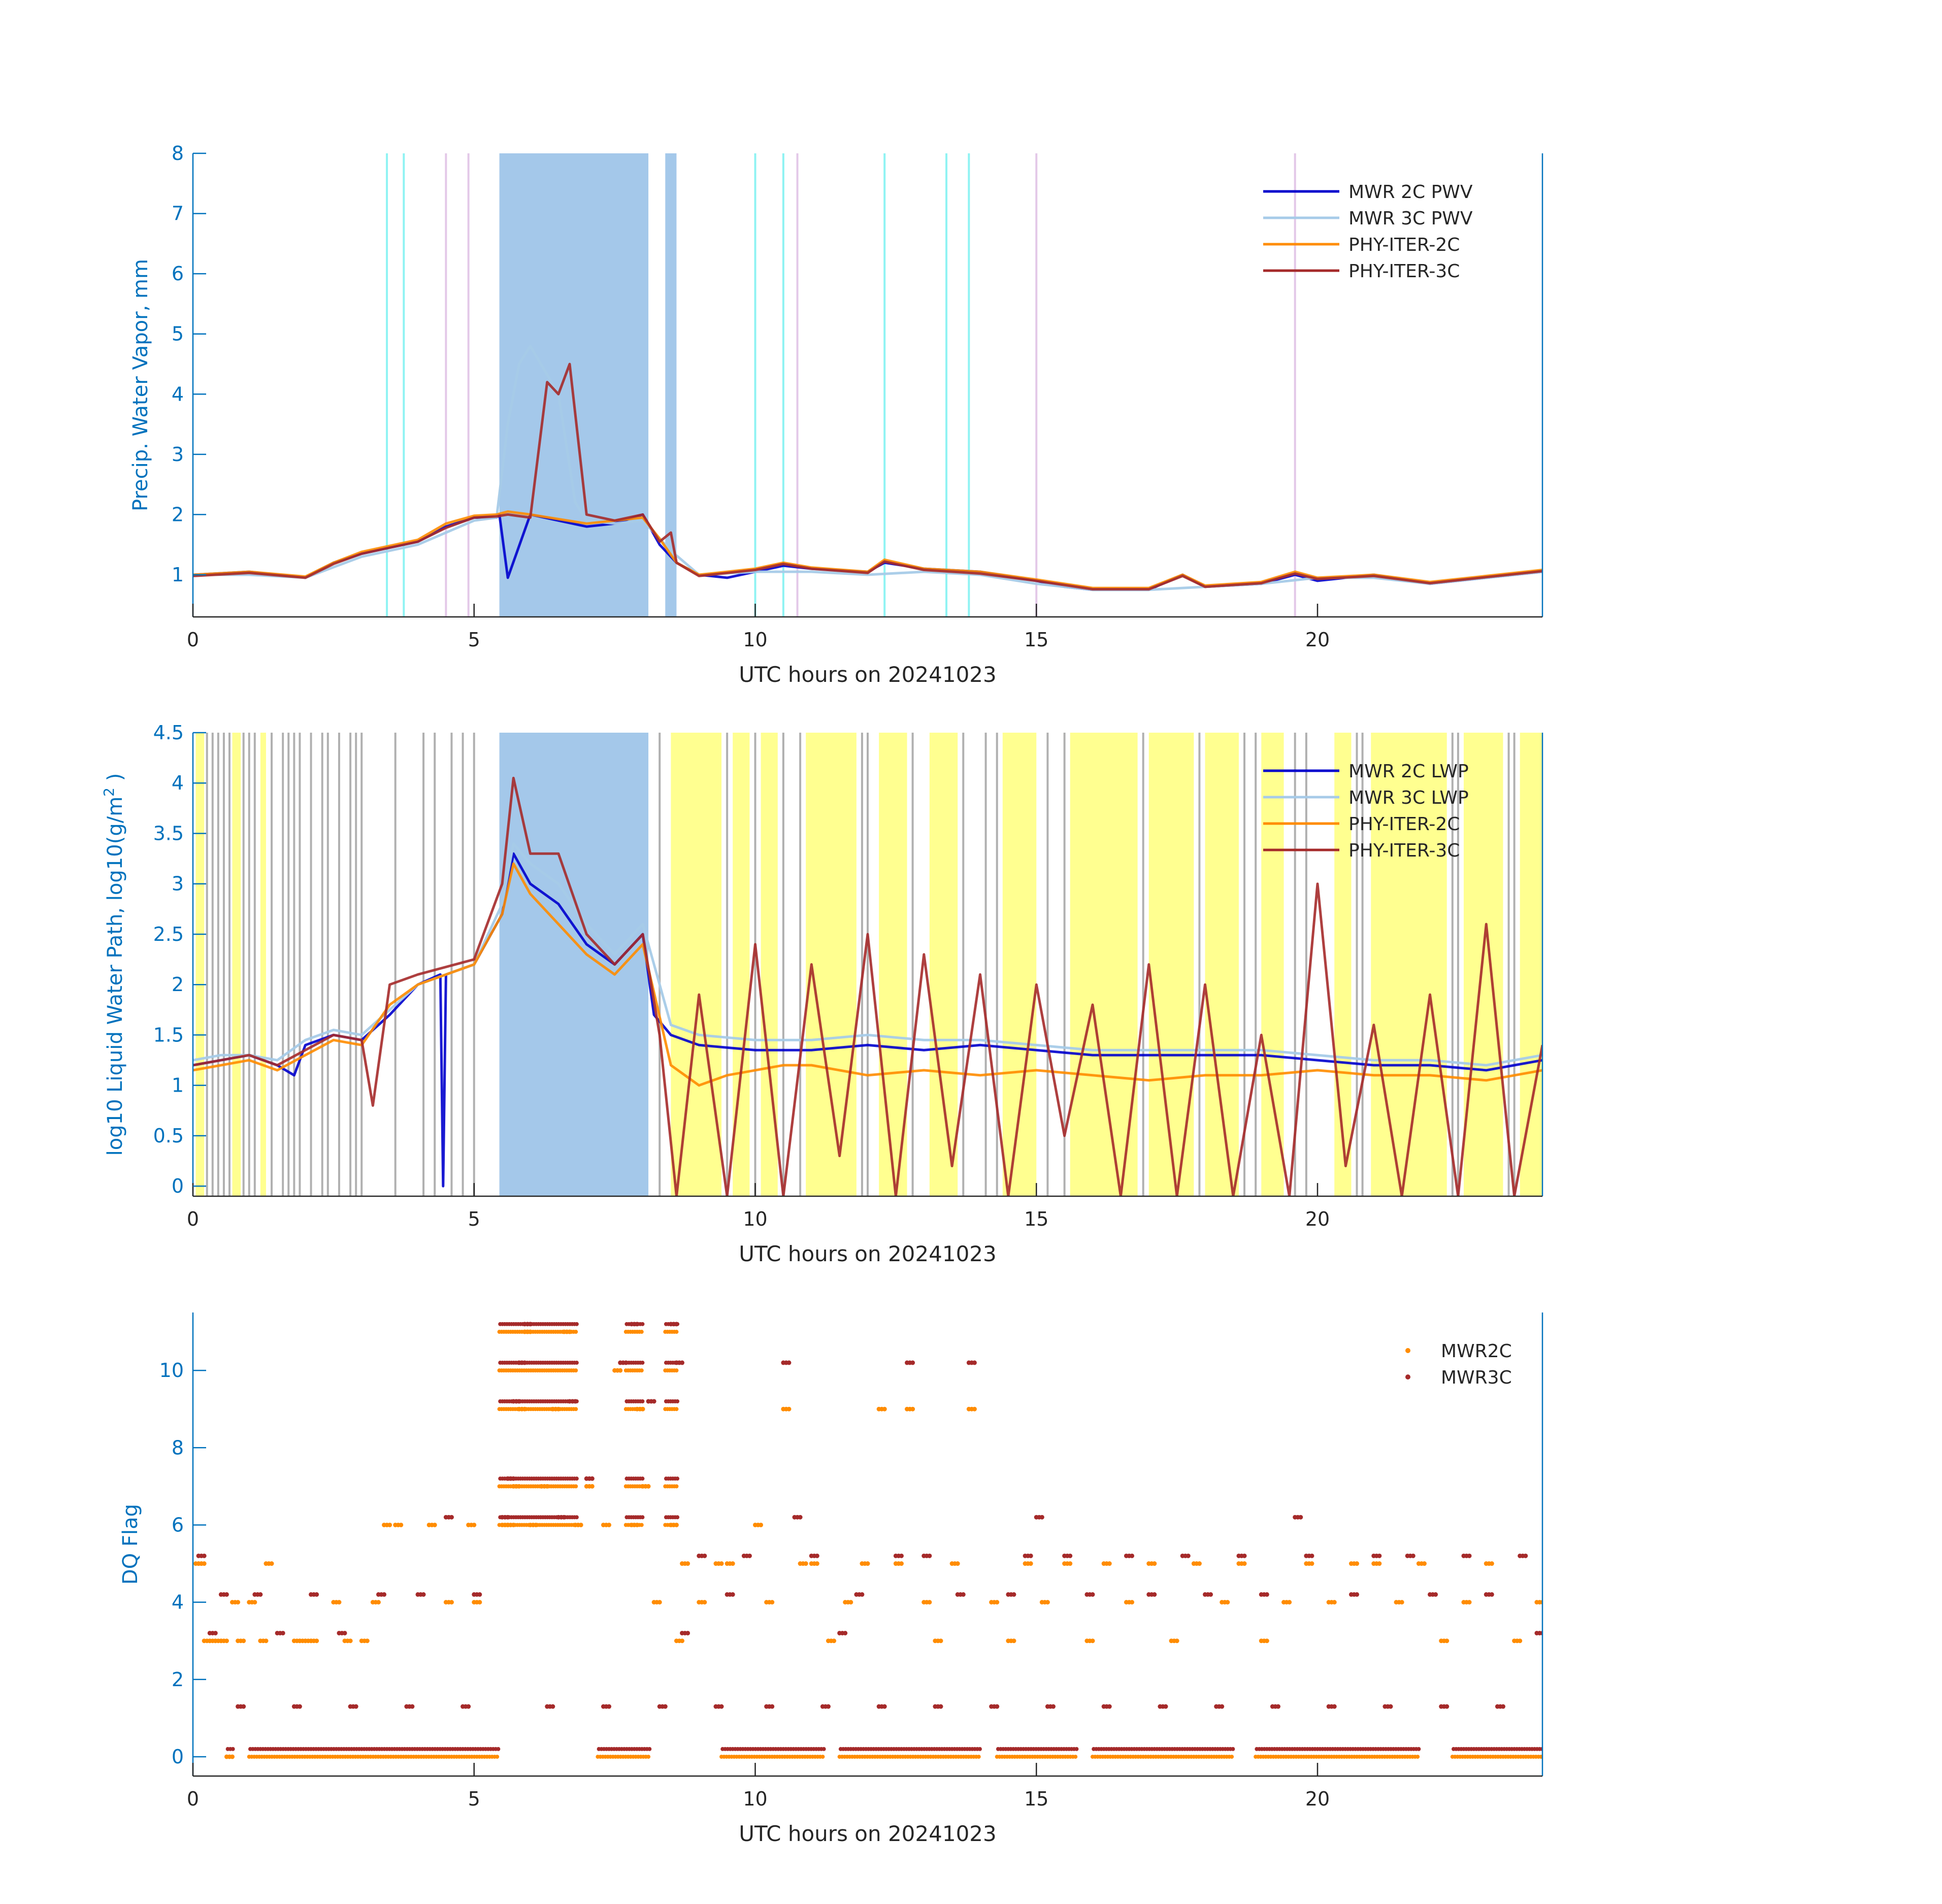 The image size is (1942, 1904). Describe the element at coordinates (474, 1799) in the screenshot. I see `x-tick-label: 5` at that location.